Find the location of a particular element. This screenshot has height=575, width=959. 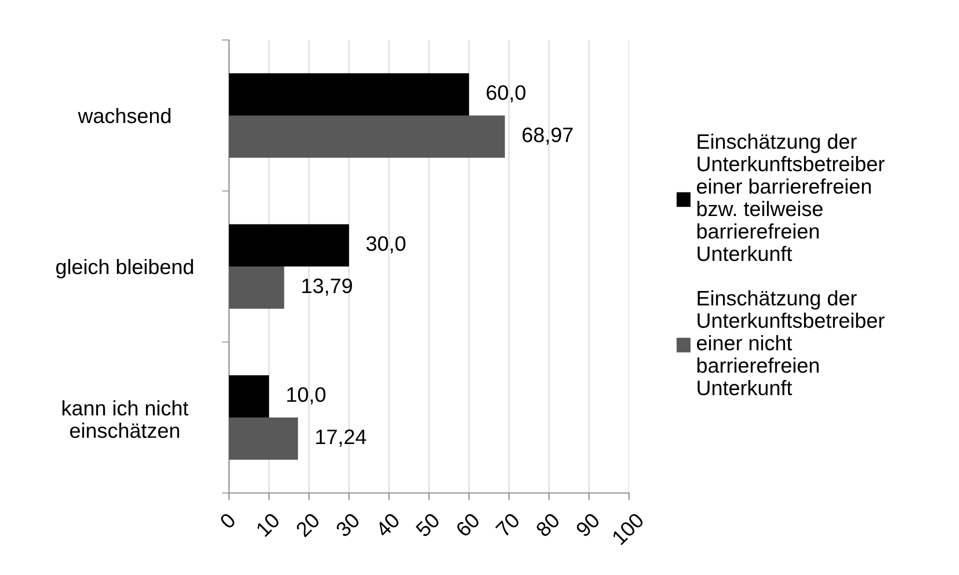

legend-label: Einschätzung der Unterkunftsbetreiber einer nicht barrierefreien Unterkunft is located at coordinates (790, 343).